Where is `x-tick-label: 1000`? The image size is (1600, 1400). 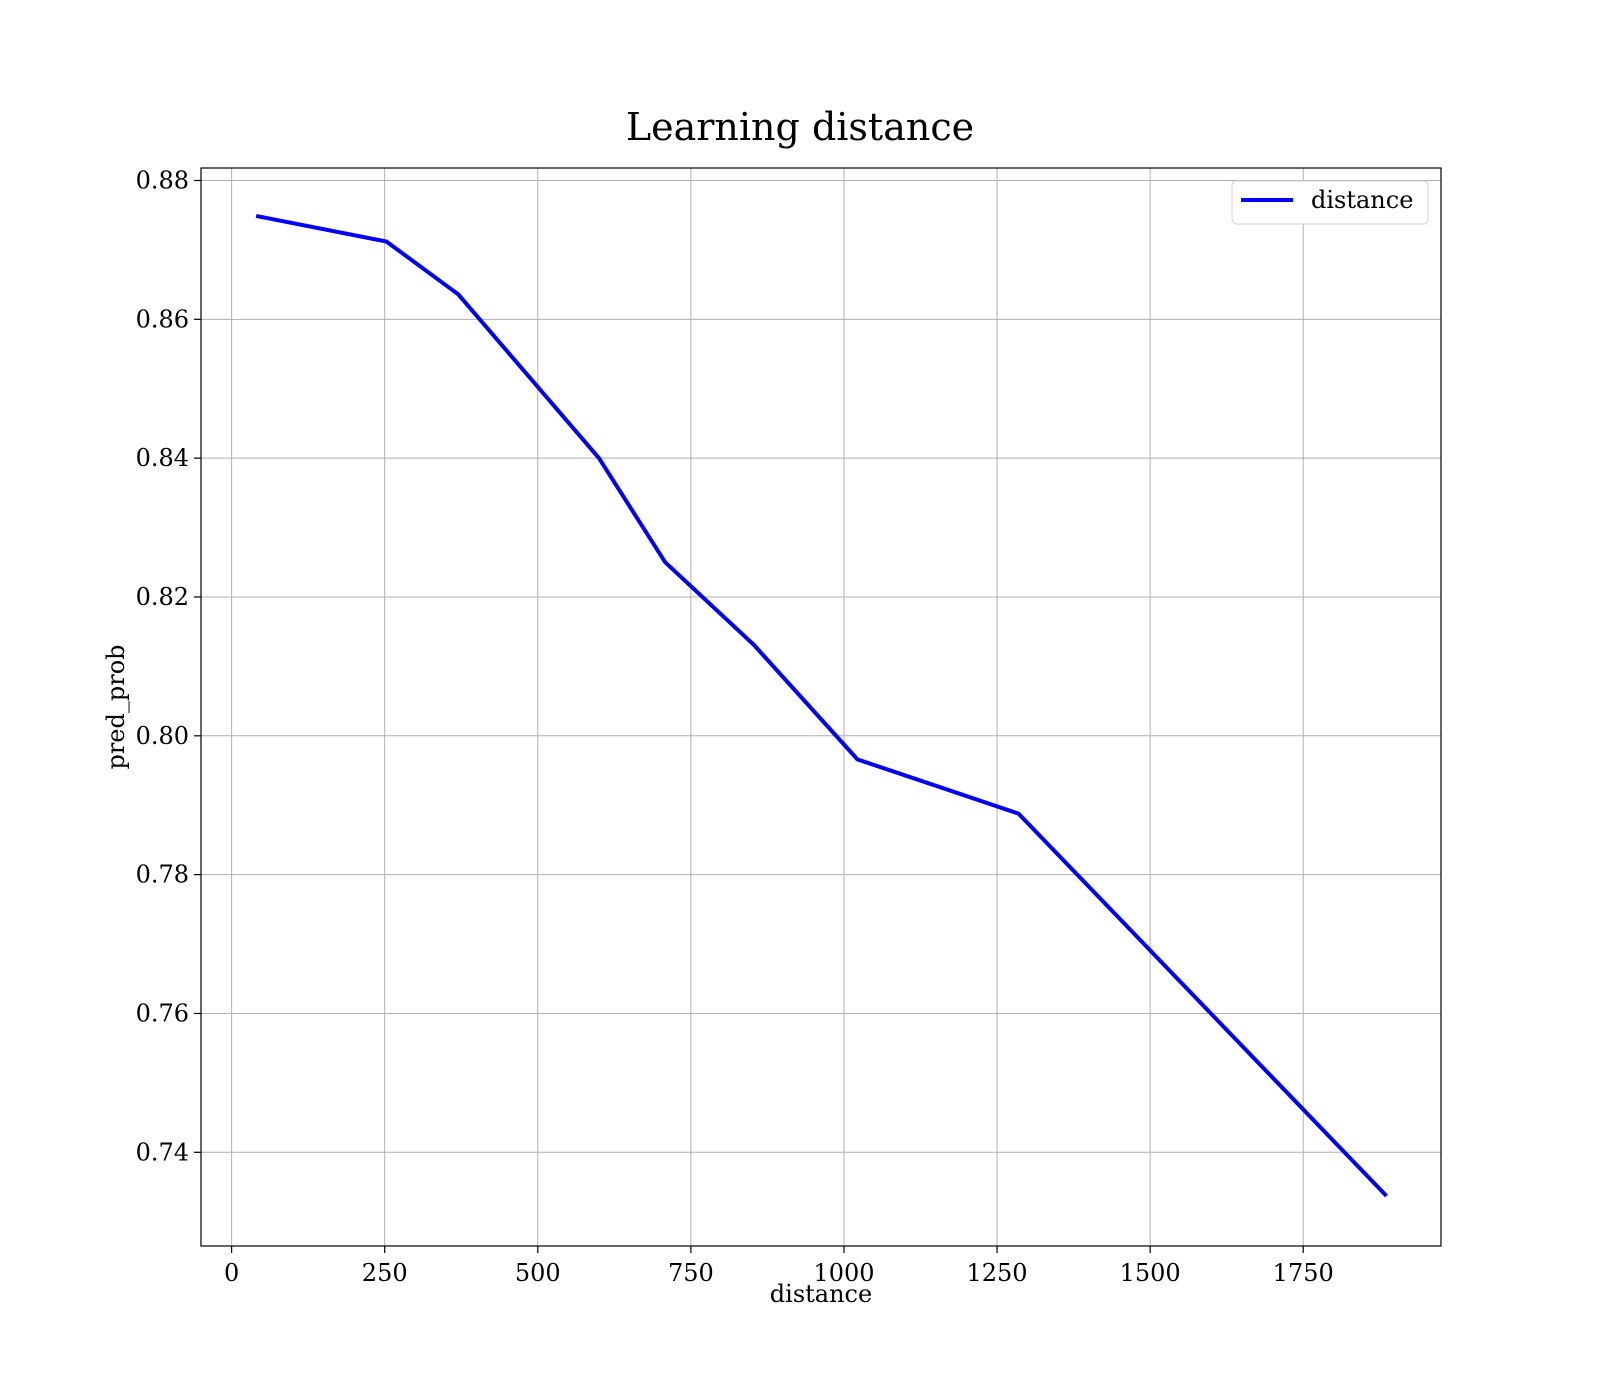
x-tick-label: 1000 is located at coordinates (843, 1273).